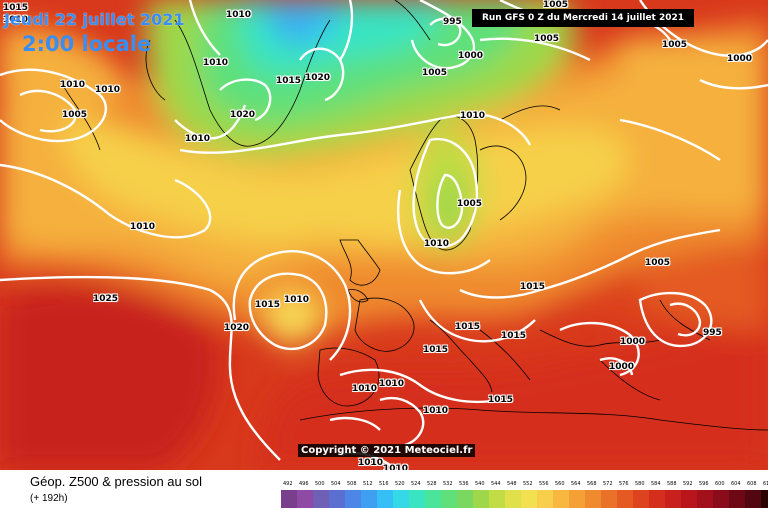  What do you see at coordinates (583, 18) in the screenshot?
I see `run-info: Run GFS 0 Z du Mercredi 14 juillet 2021` at bounding box center [583, 18].